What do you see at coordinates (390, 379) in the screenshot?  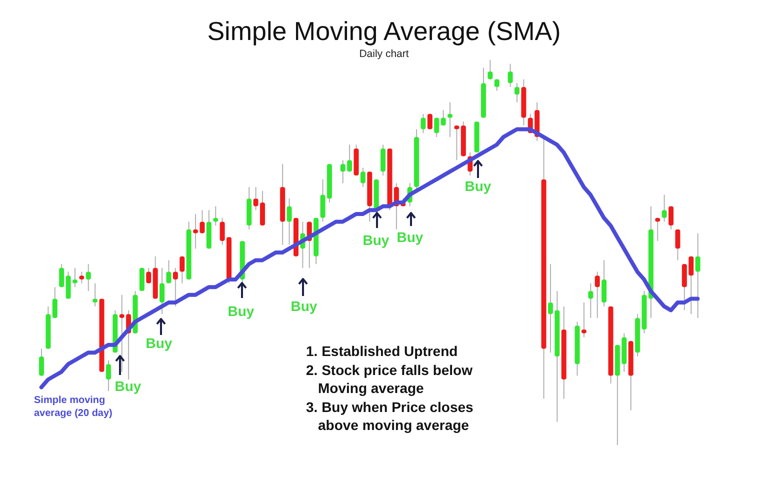 I see `annotation: 2. Stock price falls below Moving average` at bounding box center [390, 379].